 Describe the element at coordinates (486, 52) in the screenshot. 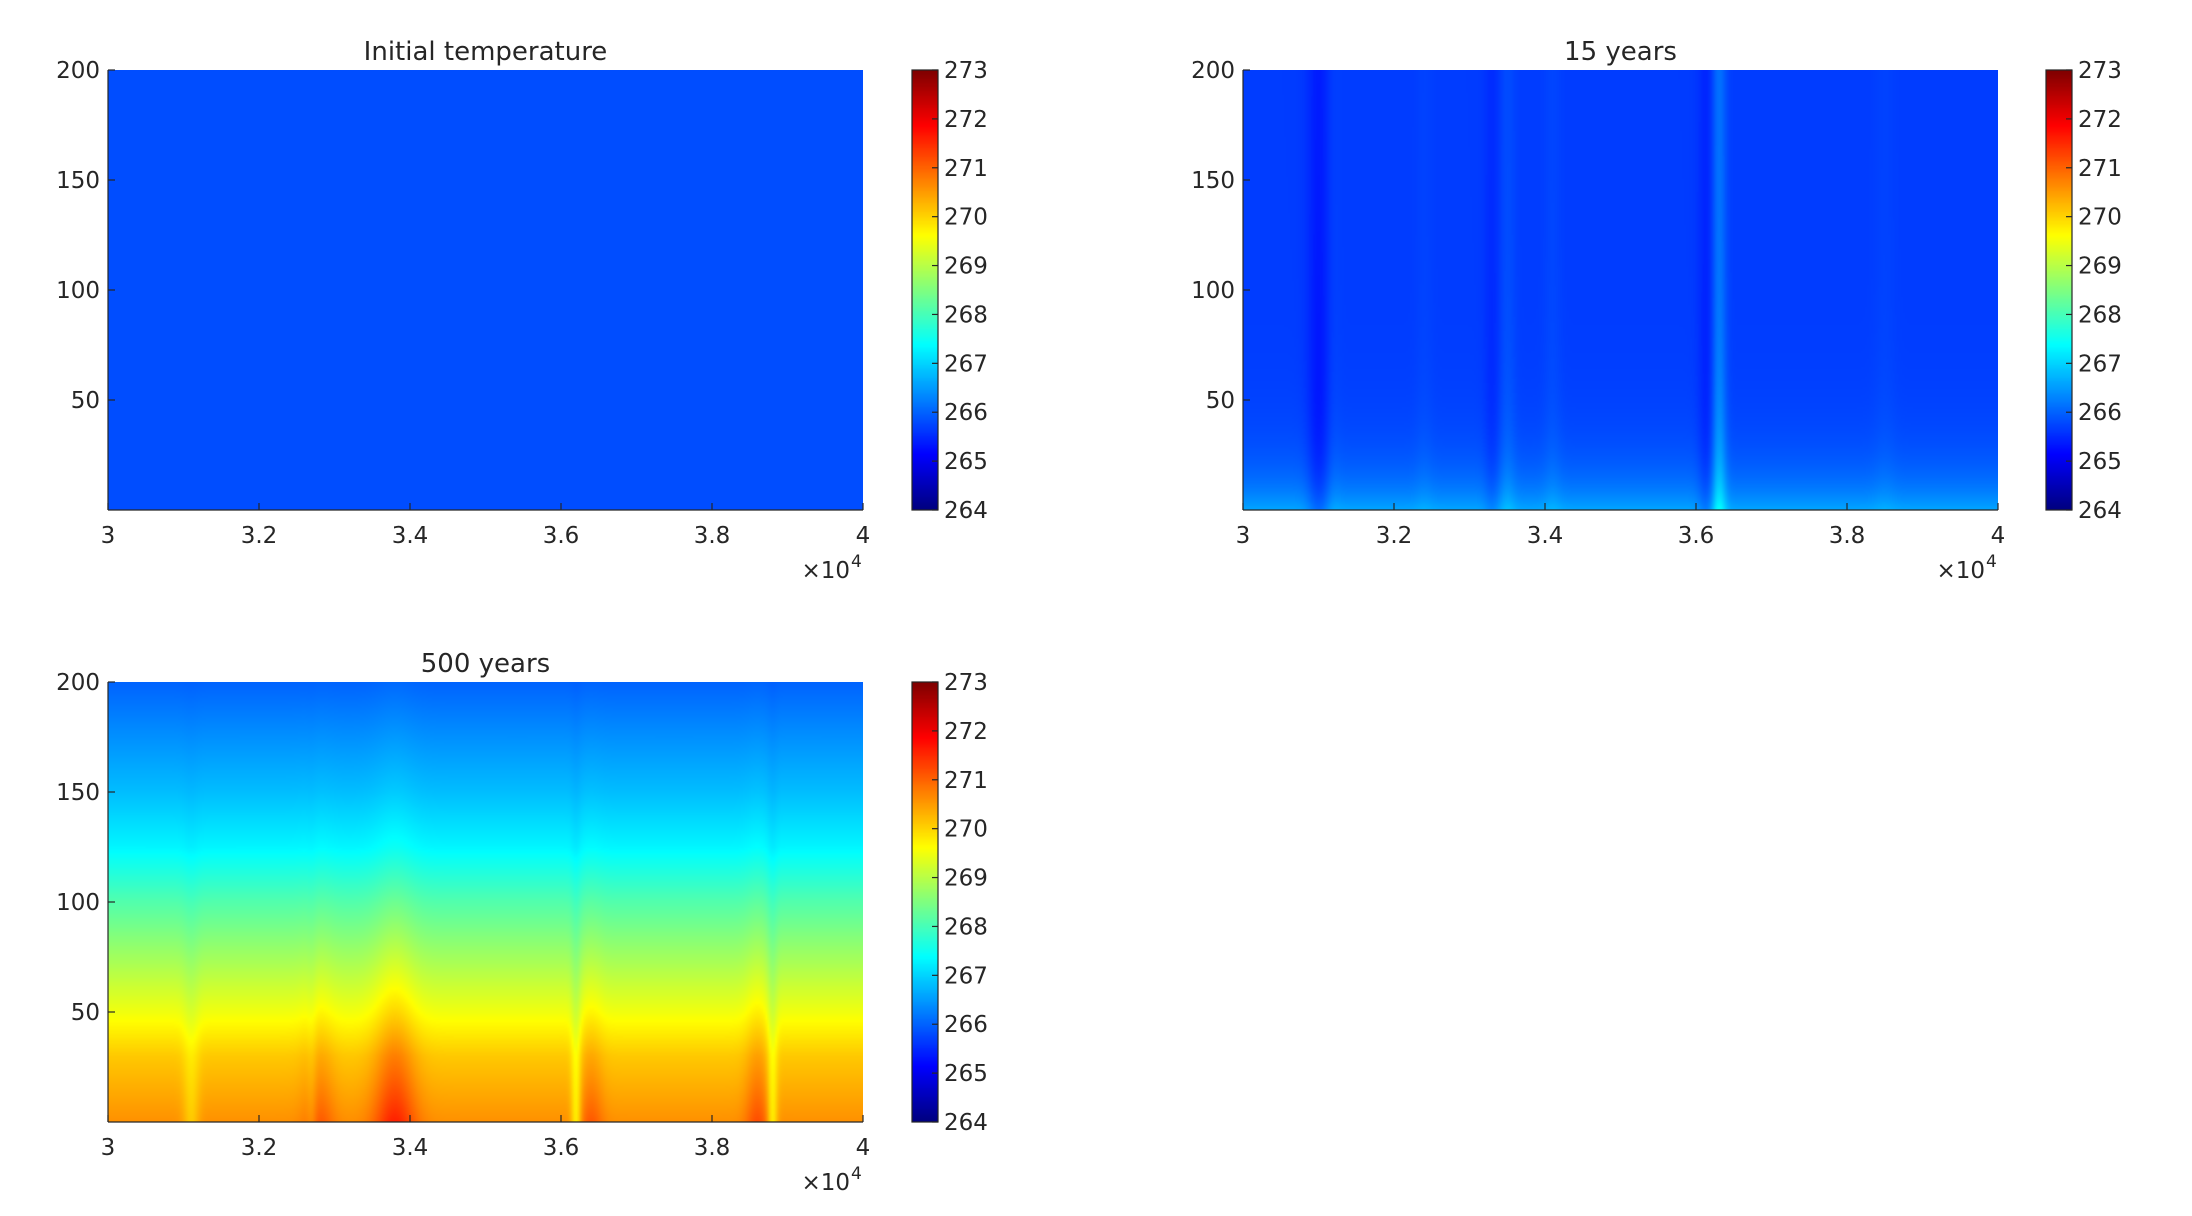

I see `chart-title: Initial temperature` at that location.